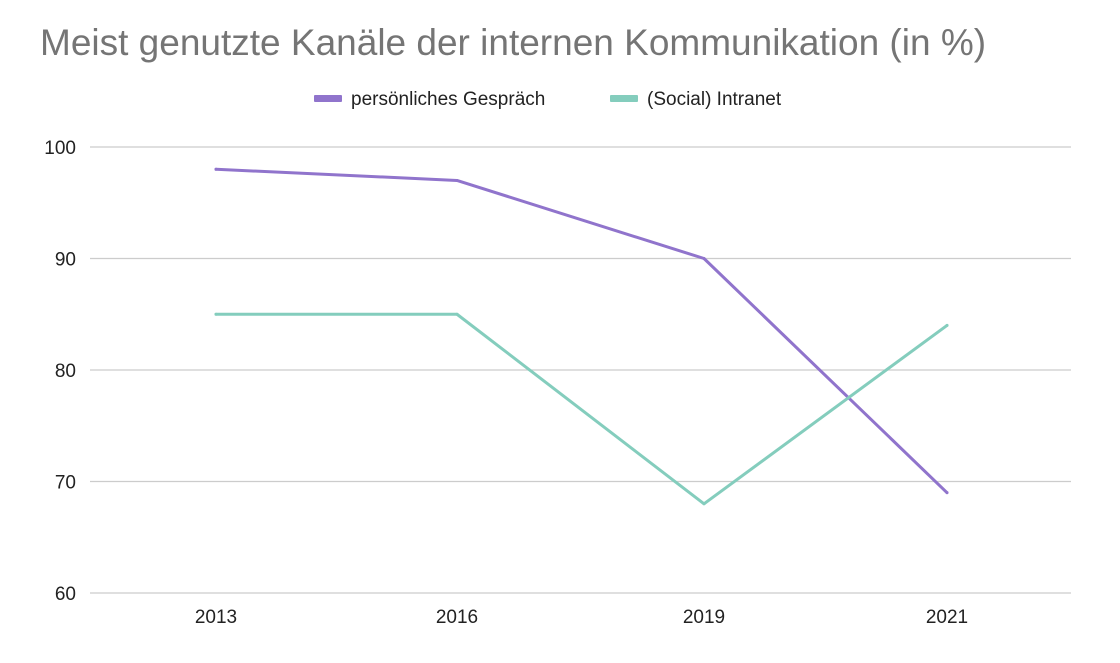 This screenshot has height=663, width=1120. Describe the element at coordinates (65, 371) in the screenshot. I see `y-tick-label-80: 80` at that location.